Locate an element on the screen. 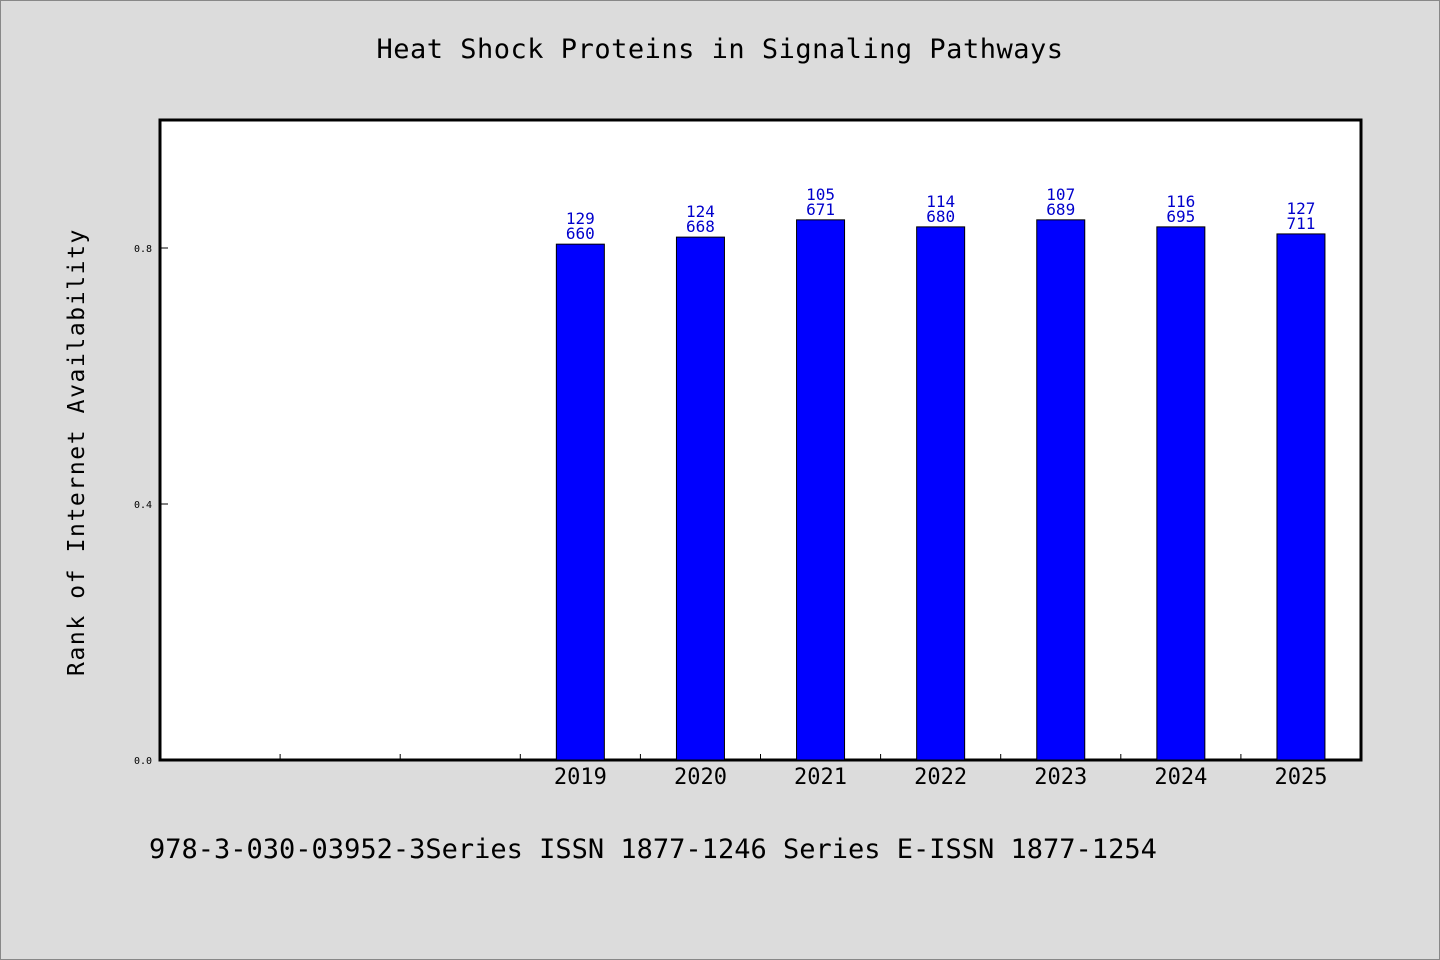 This screenshot has height=960, width=1440. bar-2019 is located at coordinates (580, 502).